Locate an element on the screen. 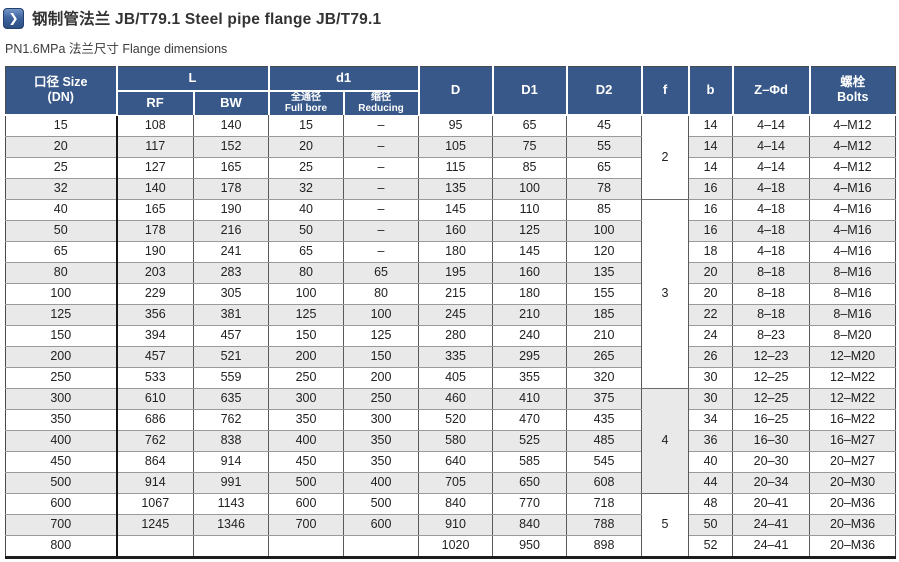 The width and height of the screenshot is (899, 562). cell-d: 280 is located at coordinates (456, 336).